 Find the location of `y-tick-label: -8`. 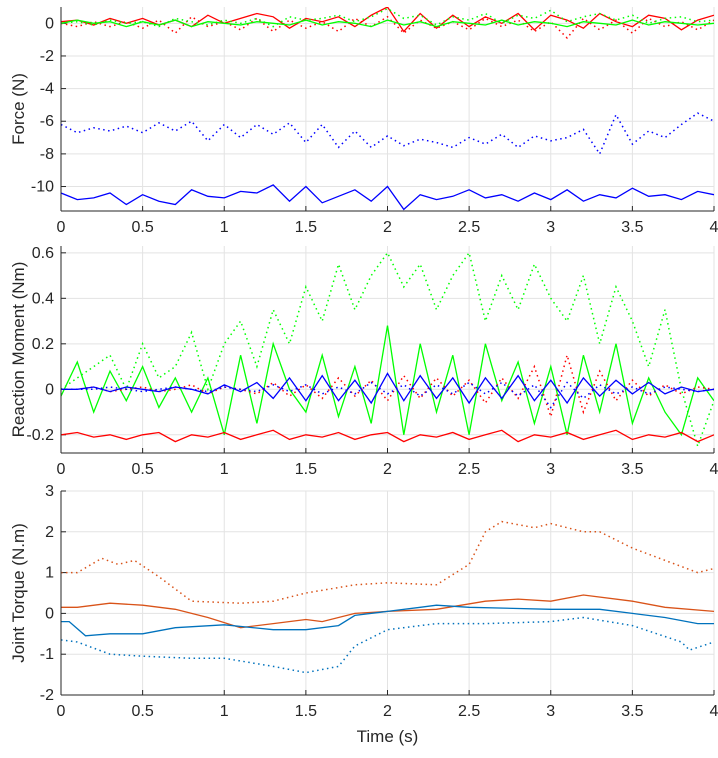

y-tick-label: -8 is located at coordinates (47, 154).